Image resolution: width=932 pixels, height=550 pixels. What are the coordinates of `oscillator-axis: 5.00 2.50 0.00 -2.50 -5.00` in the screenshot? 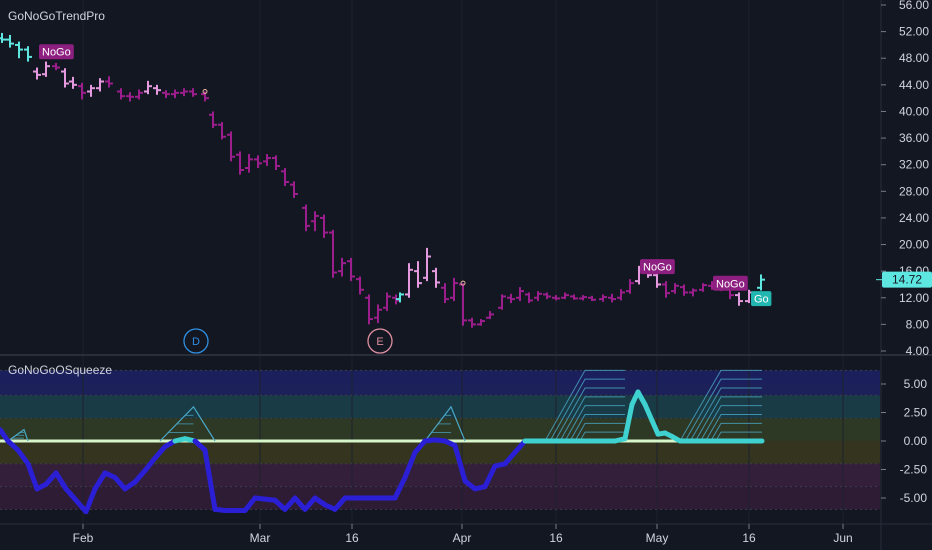 It's located at (904, 441).